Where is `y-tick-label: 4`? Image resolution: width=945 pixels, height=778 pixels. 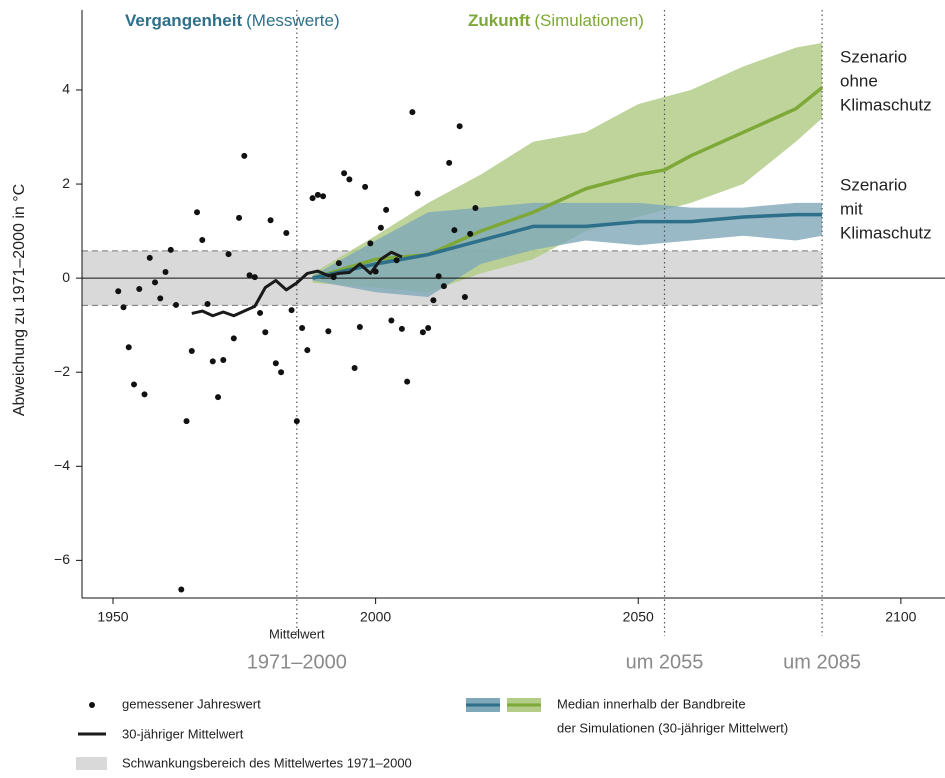
y-tick-label: 4 is located at coordinates (66, 89).